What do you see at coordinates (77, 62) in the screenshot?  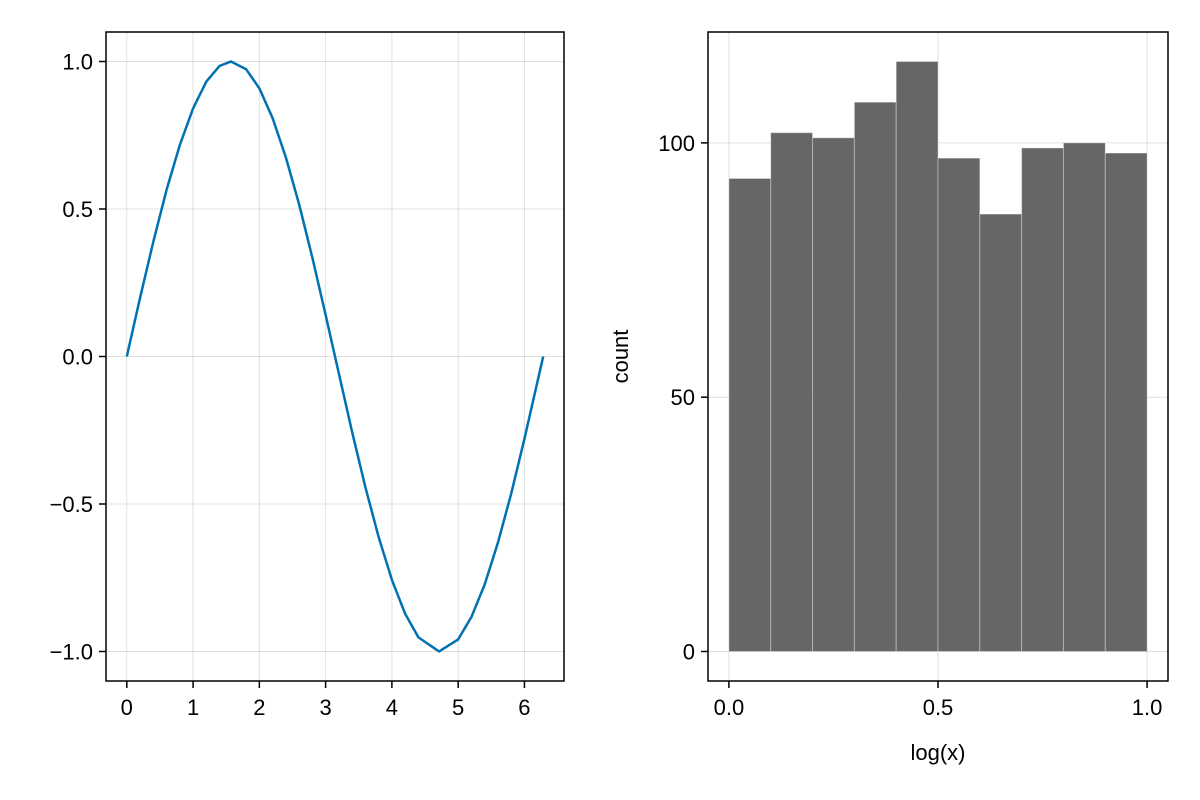 I see `line-chart-y-tick-label: 1.0` at bounding box center [77, 62].